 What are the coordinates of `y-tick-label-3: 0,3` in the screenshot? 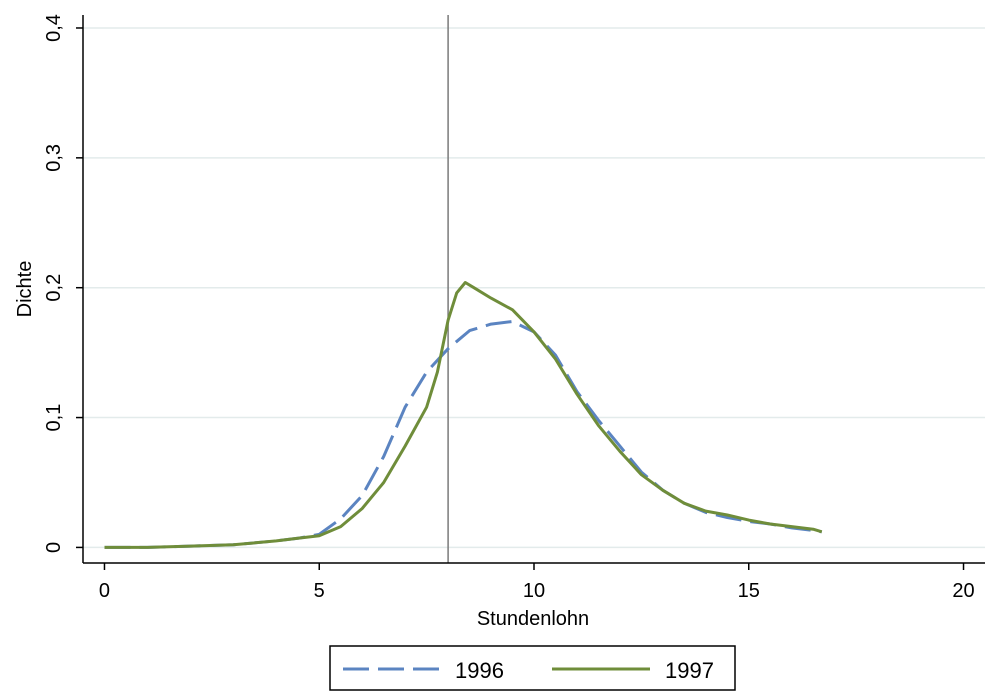 It's located at (54, 158).